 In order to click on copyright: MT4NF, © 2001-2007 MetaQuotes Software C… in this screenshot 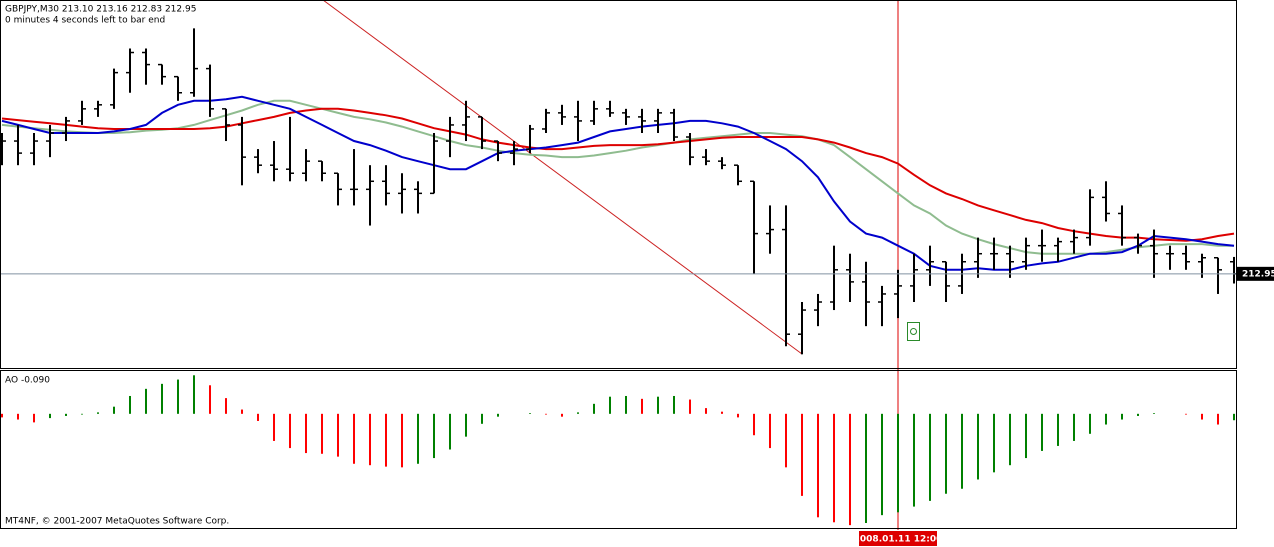, I will do `click(117, 522)`.